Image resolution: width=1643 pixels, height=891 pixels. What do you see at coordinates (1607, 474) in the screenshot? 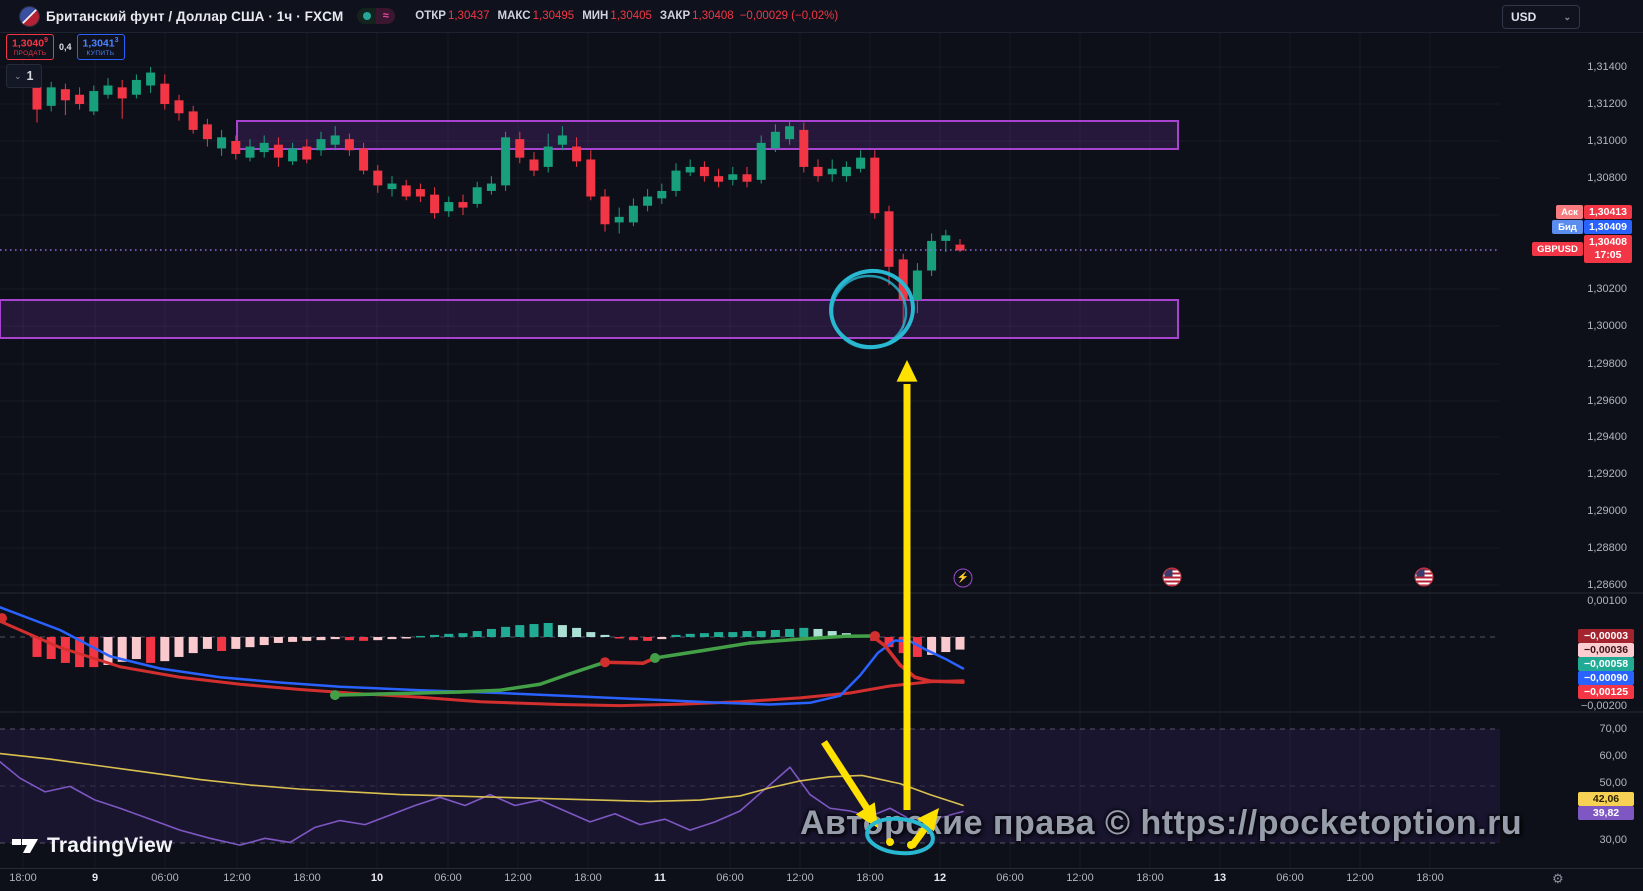
I see `price-scale-tick: 1,29200` at bounding box center [1607, 474].